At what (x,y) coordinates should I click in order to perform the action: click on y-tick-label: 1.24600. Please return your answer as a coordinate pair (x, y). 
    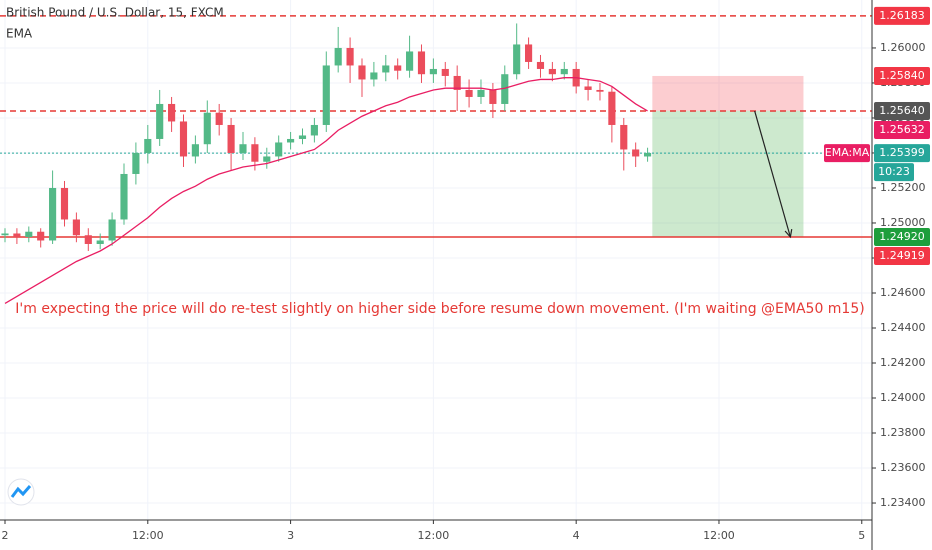
    Looking at the image, I should click on (903, 292).